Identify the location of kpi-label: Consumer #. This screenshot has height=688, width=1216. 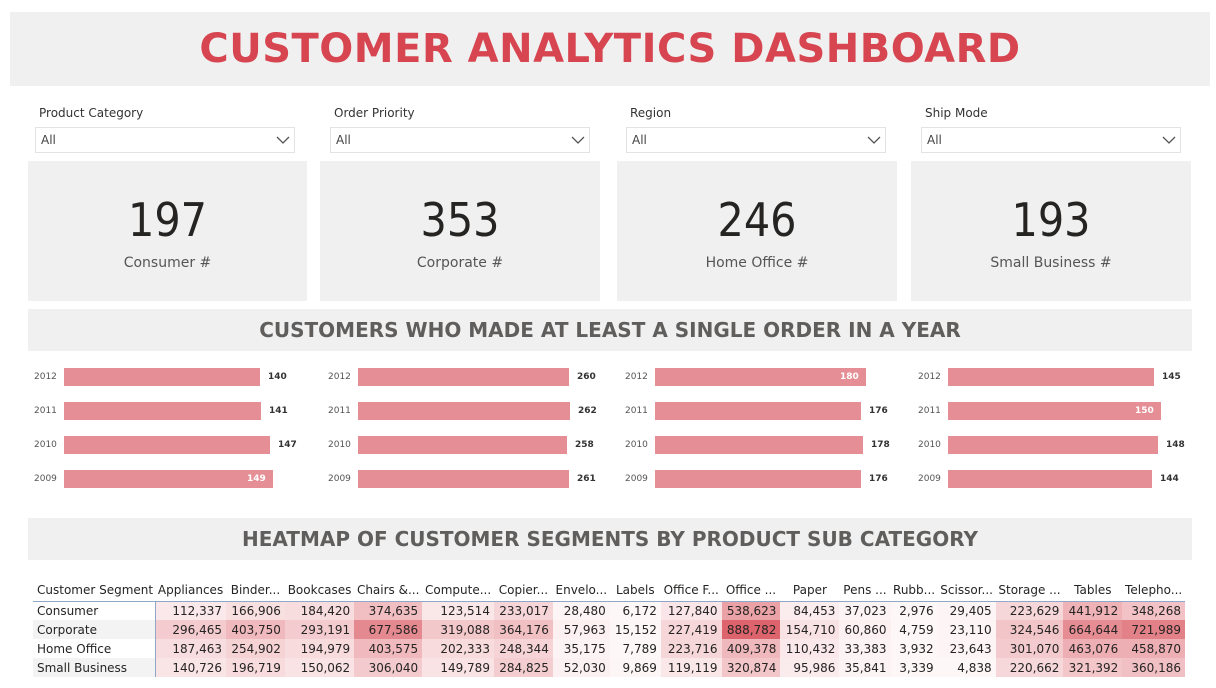
(167, 263).